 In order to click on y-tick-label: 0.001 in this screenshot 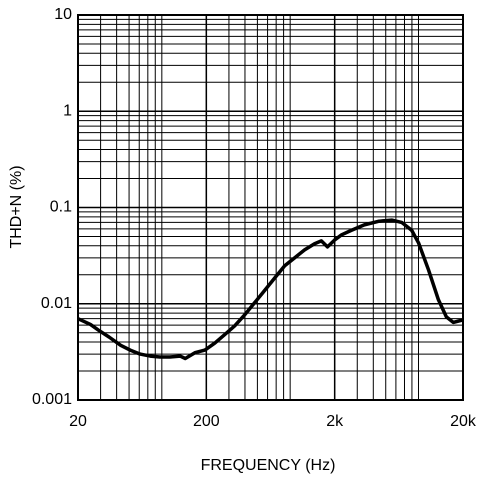, I will do `click(52, 399)`.